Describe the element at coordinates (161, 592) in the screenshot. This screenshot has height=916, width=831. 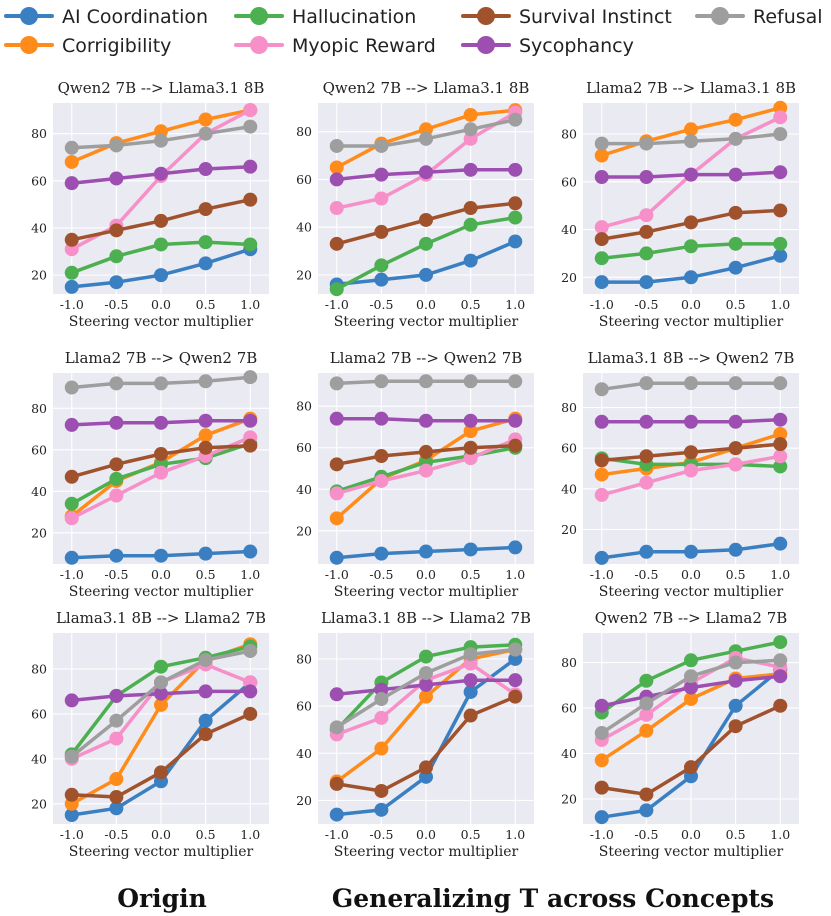
I see `x-axis-label: Steering vector multiplier` at that location.